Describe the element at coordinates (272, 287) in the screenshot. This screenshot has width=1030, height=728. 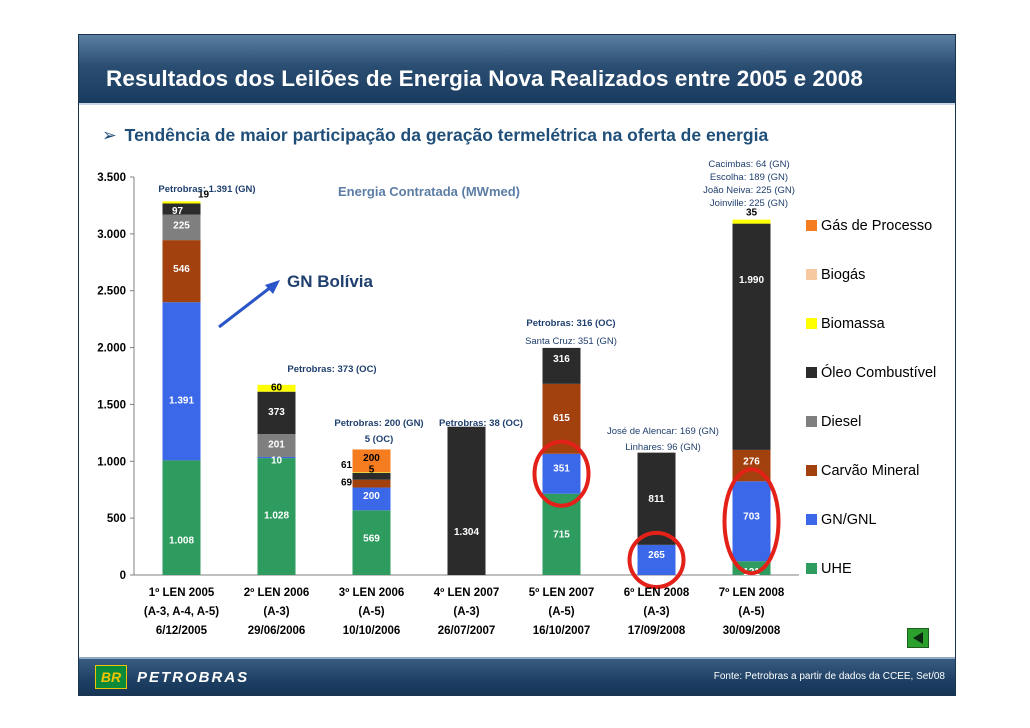
I see `annotation-arrow-head` at that location.